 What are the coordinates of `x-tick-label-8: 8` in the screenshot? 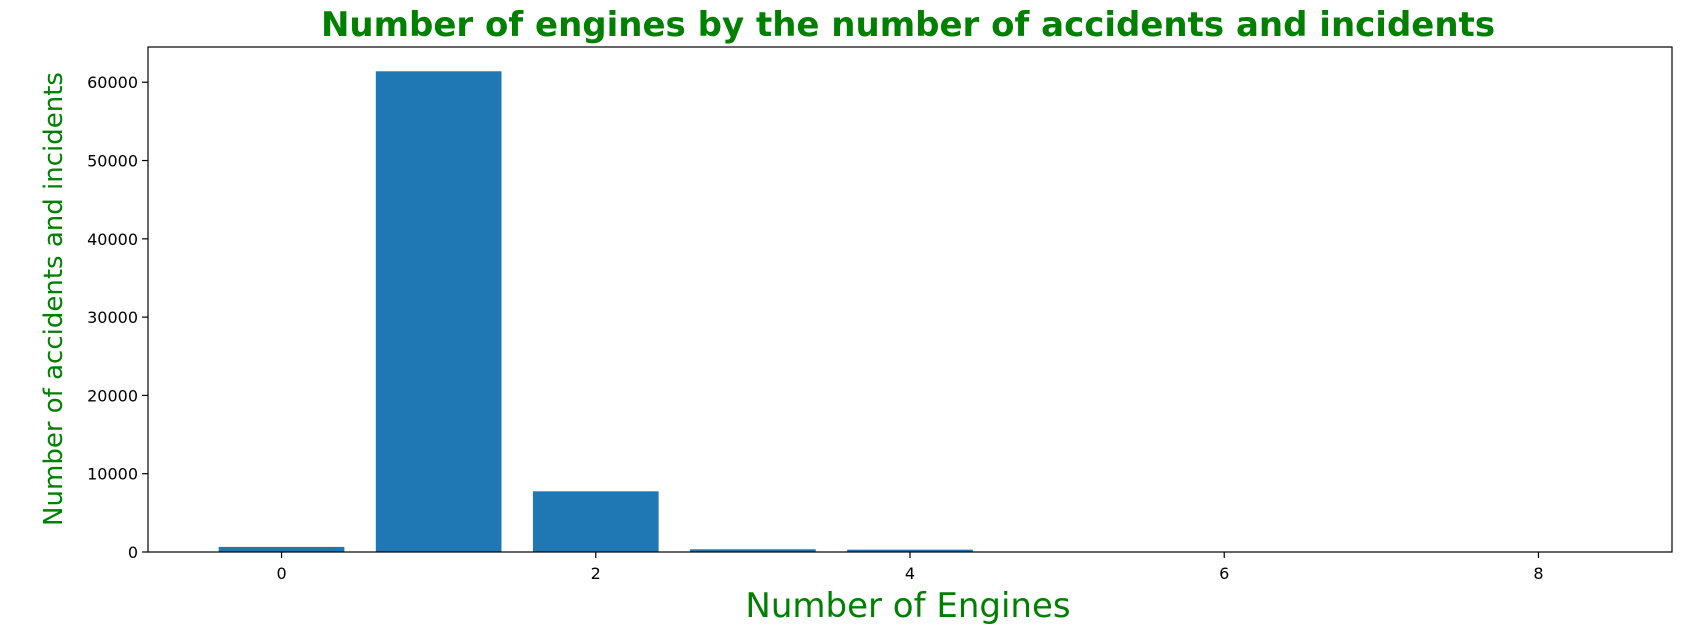 It's located at (1538, 573).